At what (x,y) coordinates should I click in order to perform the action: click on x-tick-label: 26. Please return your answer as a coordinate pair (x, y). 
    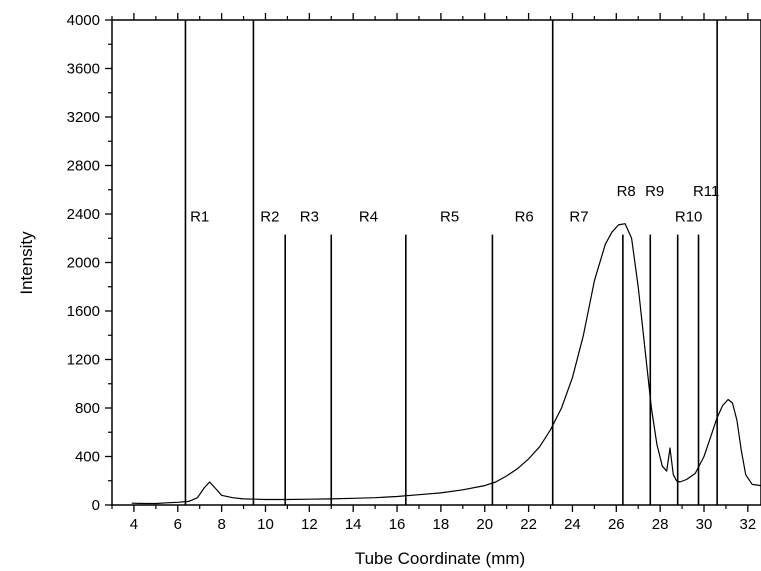
    Looking at the image, I should click on (616, 524).